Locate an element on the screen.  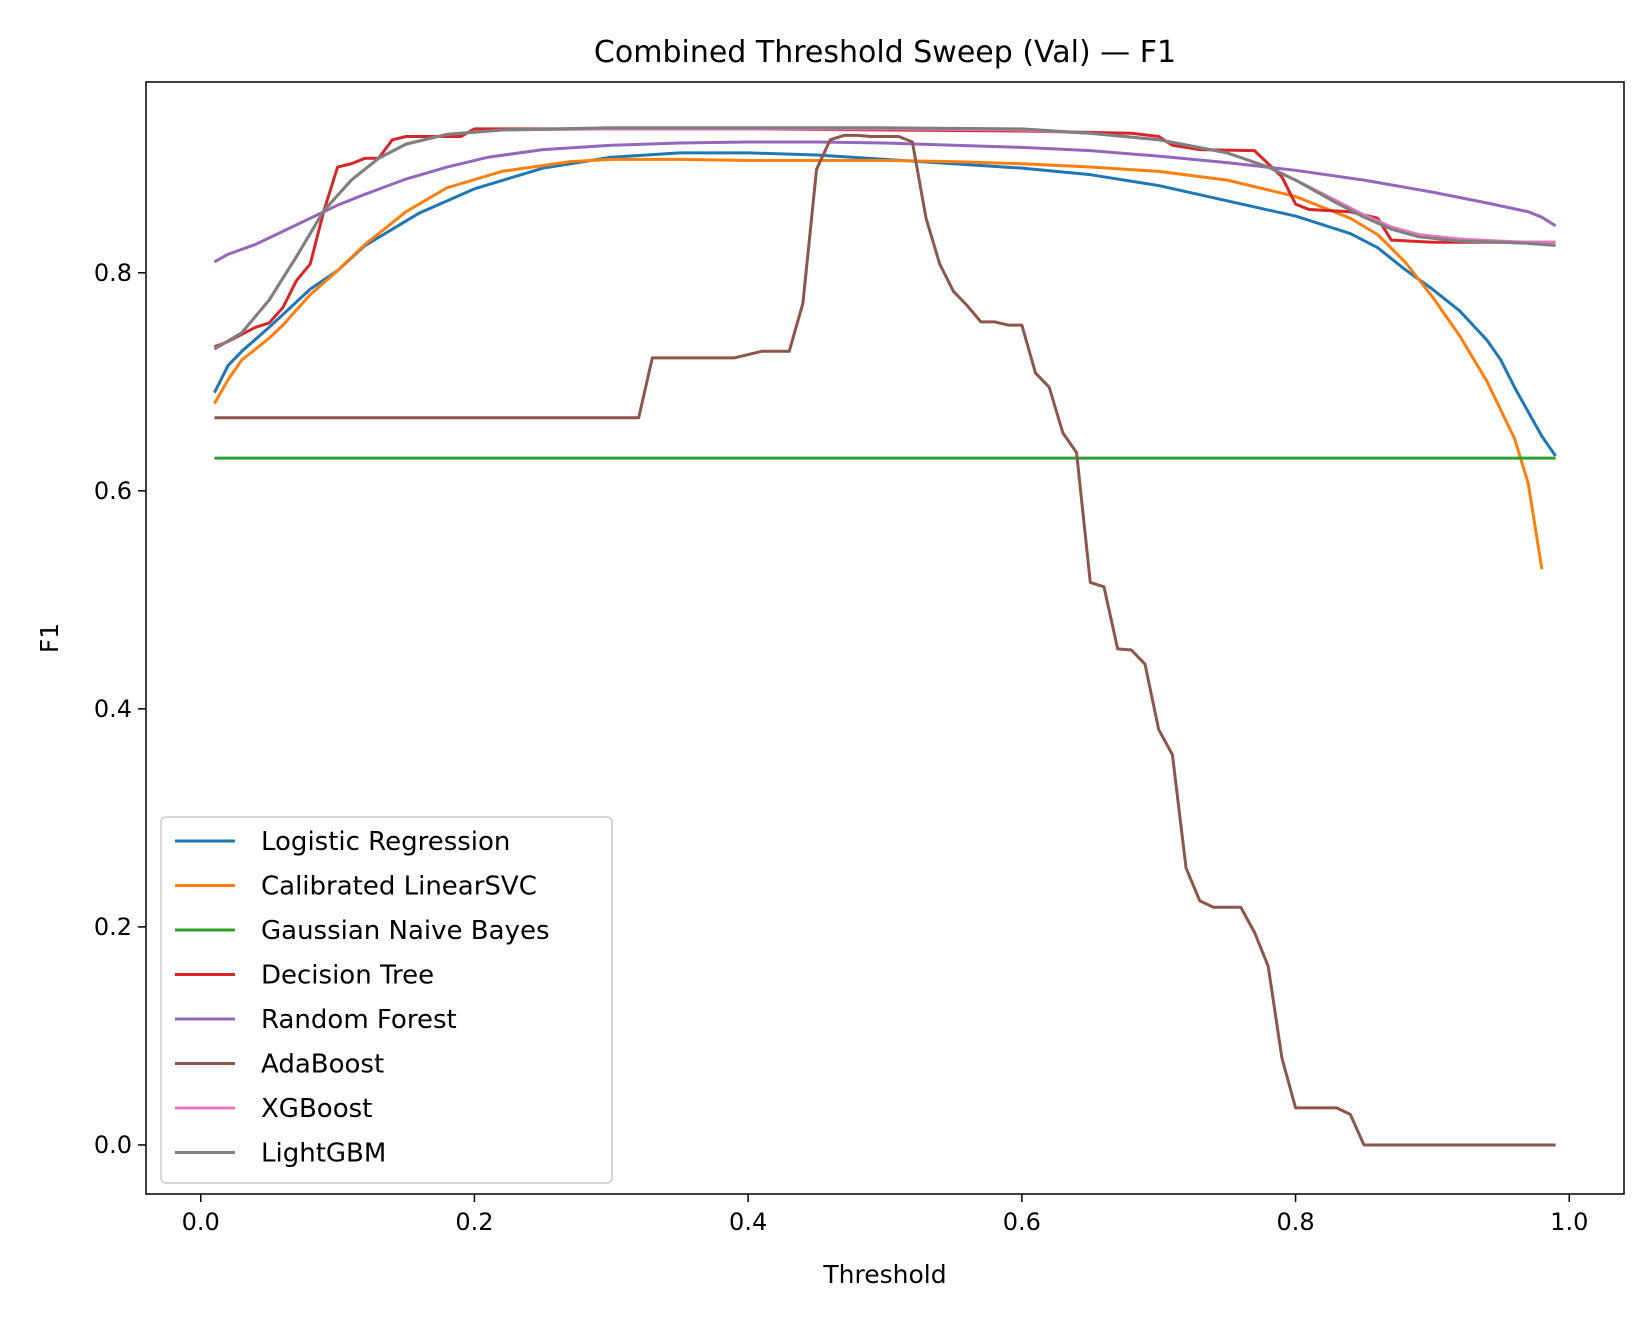
legend-entry-3: Decision Tree is located at coordinates (347, 976).